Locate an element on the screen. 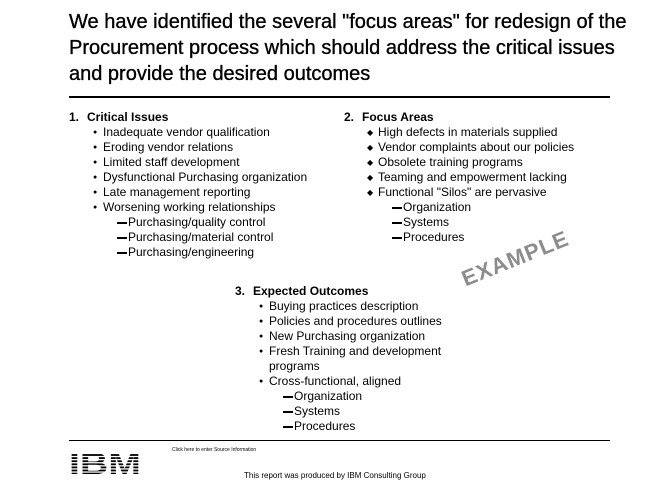  list-item: Teaming and empowerment lacking is located at coordinates (459, 177).